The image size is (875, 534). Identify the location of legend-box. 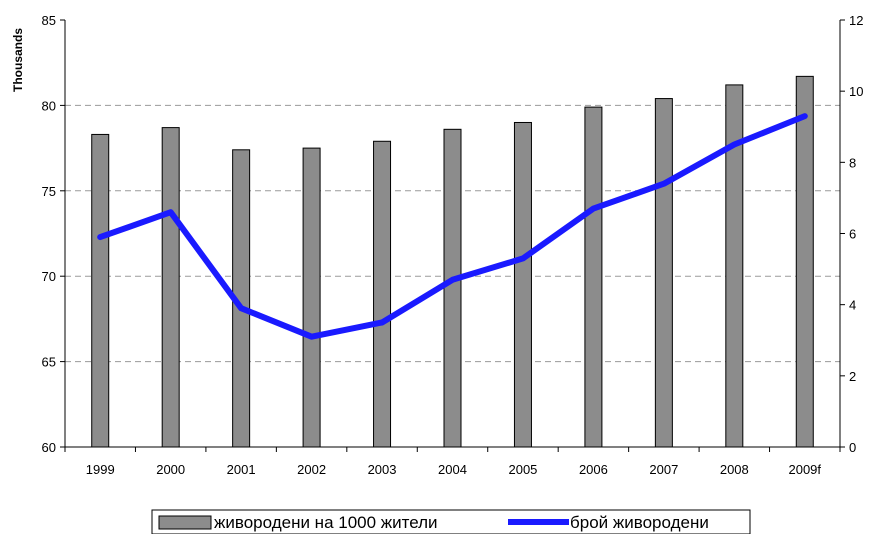
(451, 521).